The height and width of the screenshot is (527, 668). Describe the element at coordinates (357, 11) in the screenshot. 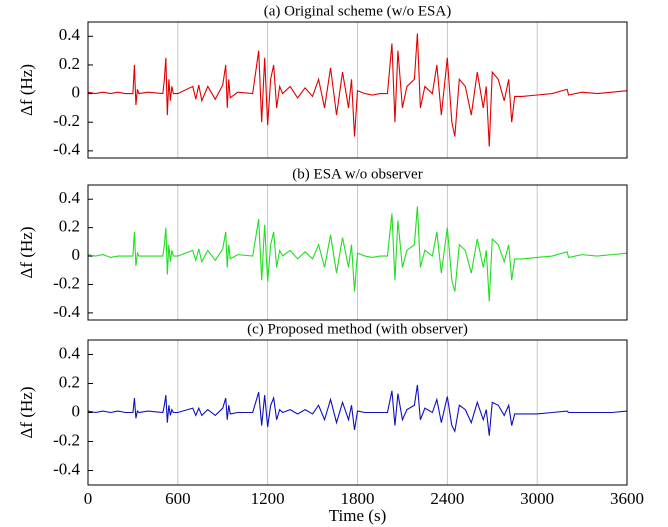

I see `panel-title: (a) Original scheme (w/o ESA)` at that location.